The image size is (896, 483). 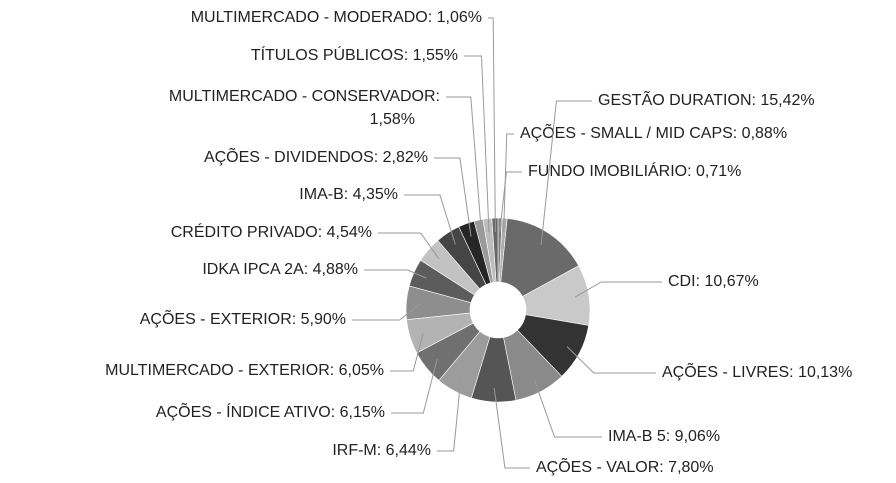 I want to click on data-label: AÇÕES - DIVIDENDOS: 2,82%, so click(x=316, y=156).